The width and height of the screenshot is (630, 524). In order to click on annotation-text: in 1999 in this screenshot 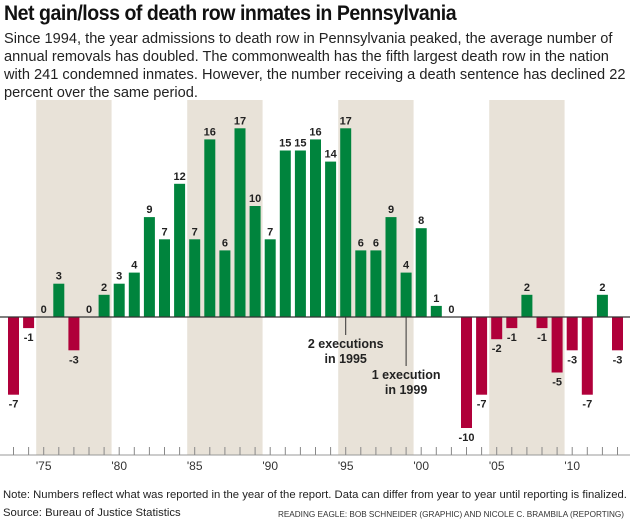, I will do `click(406, 390)`.